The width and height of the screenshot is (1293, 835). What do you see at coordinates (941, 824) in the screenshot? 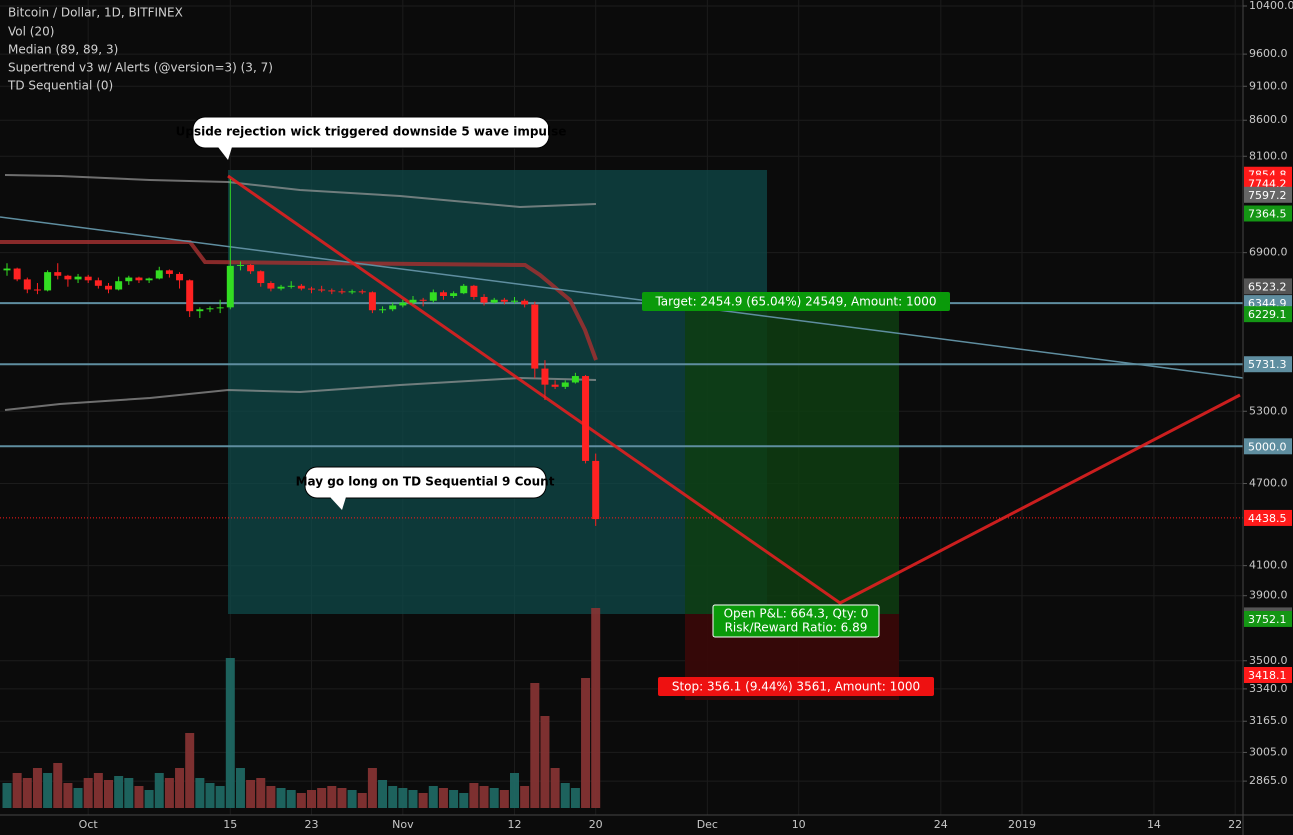
I see `x-tick-label: 24` at bounding box center [941, 824].